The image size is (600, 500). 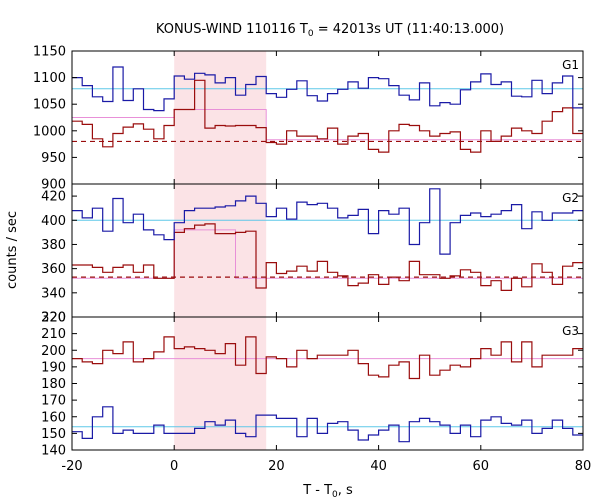 I want to click on x-axis-label-rest: , s, so click(x=345, y=490).